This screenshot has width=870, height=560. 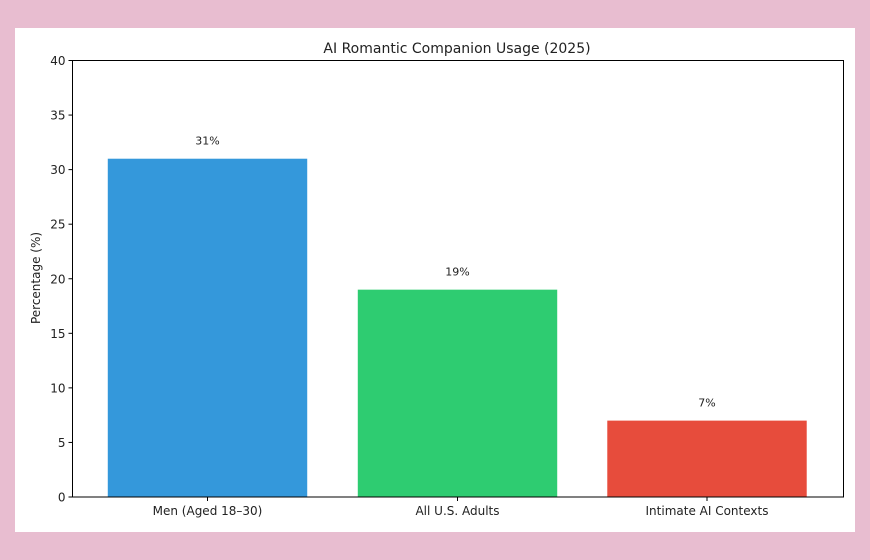 What do you see at coordinates (57, 225) in the screenshot?
I see `y-tick-label: 25` at bounding box center [57, 225].